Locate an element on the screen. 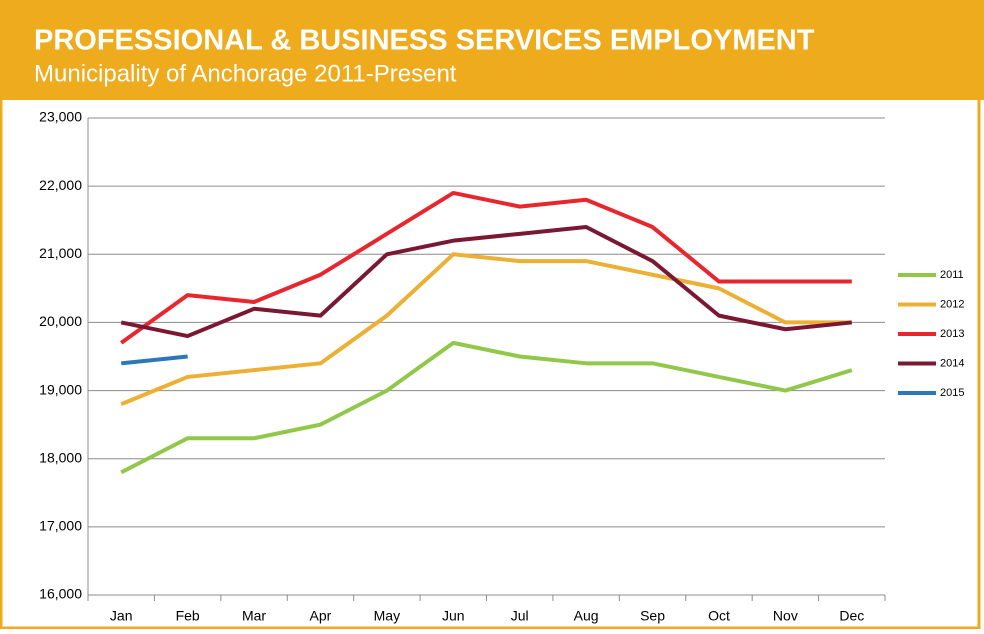  legend-label: 2014 is located at coordinates (952, 363).